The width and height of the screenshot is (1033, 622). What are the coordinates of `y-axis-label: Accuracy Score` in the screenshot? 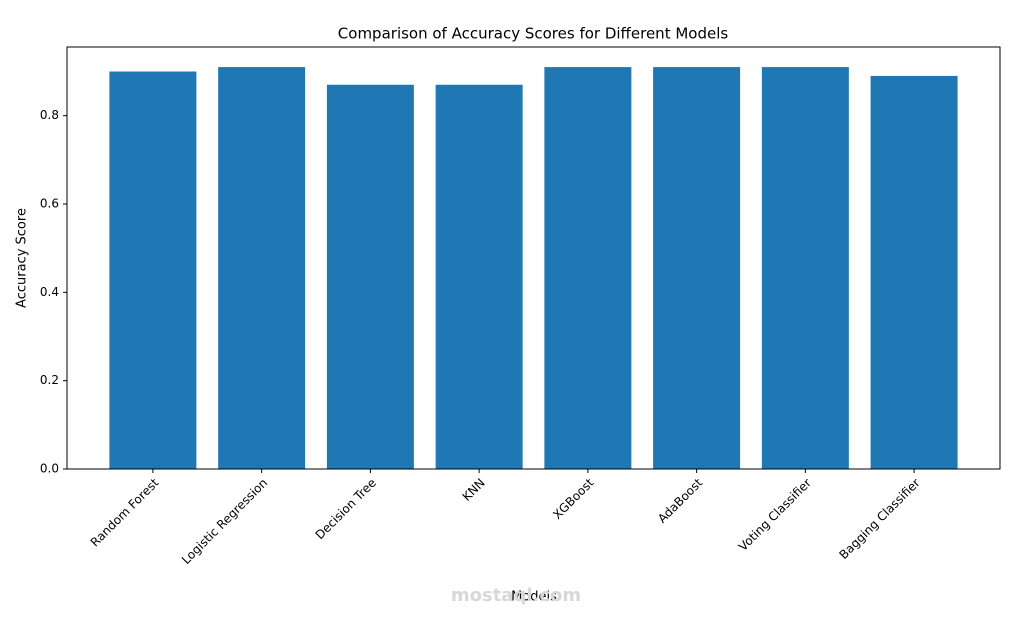 It's located at (22, 258).